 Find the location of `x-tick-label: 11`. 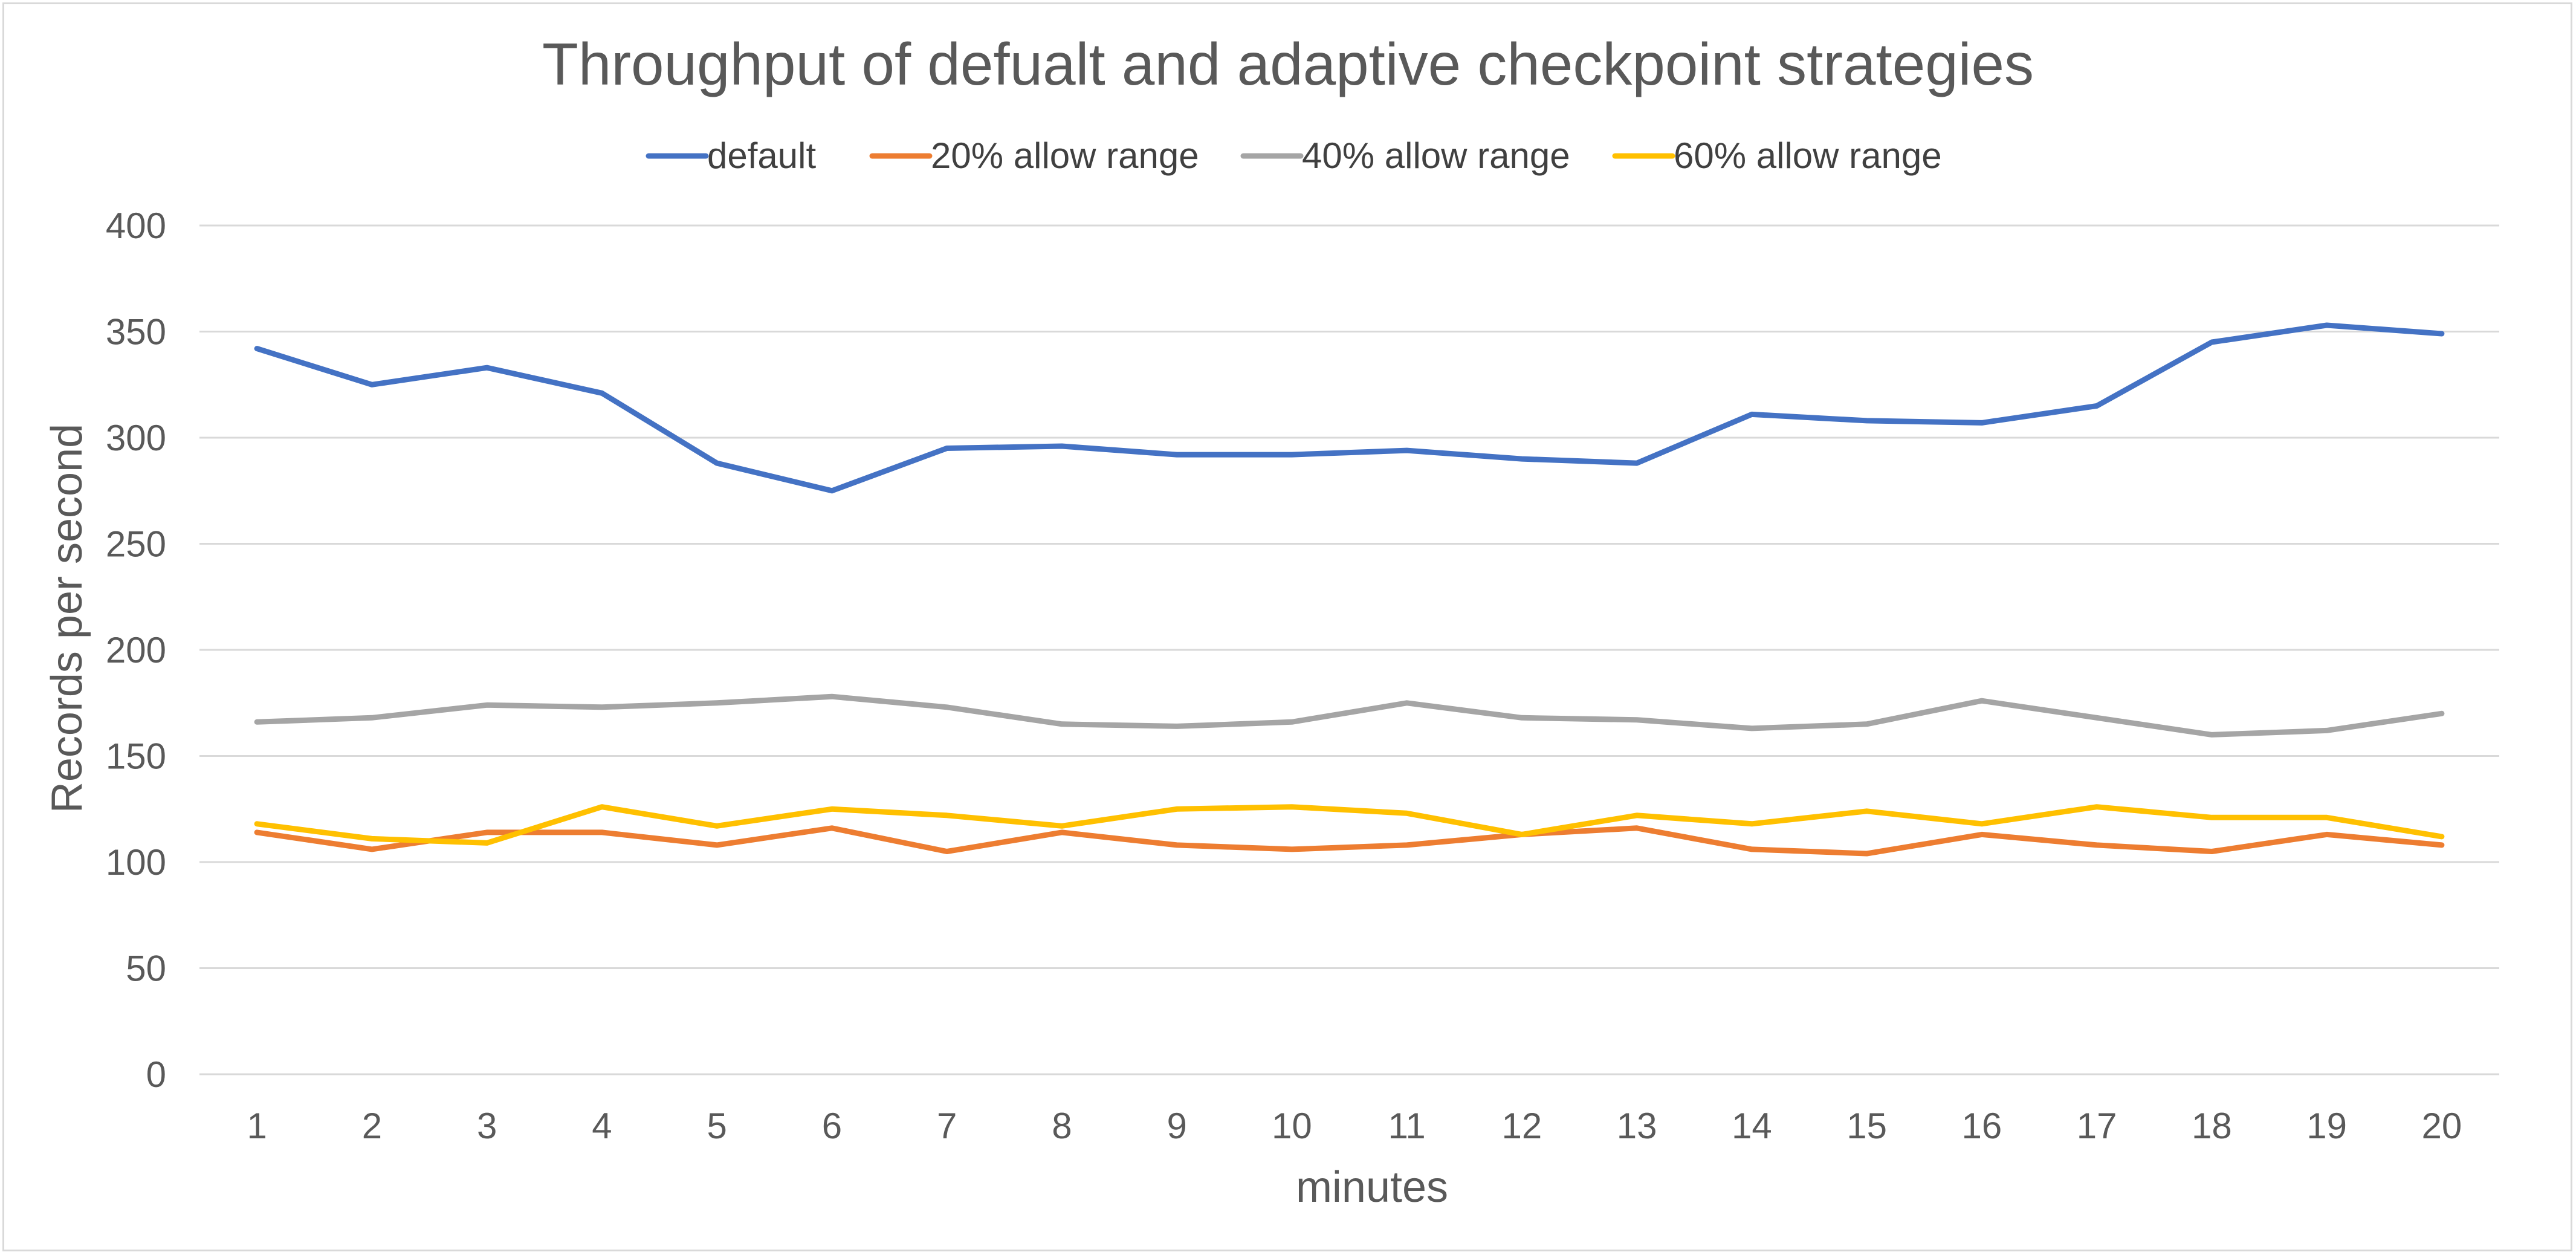

x-tick-label: 11 is located at coordinates (1406, 1126).